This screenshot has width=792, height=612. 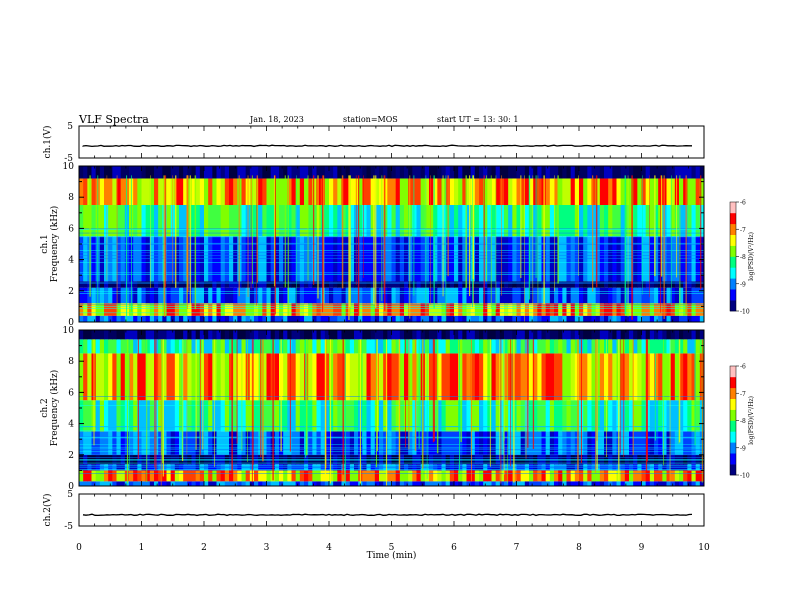 What do you see at coordinates (733, 208) in the screenshot?
I see `colorbar-segment` at bounding box center [733, 208].